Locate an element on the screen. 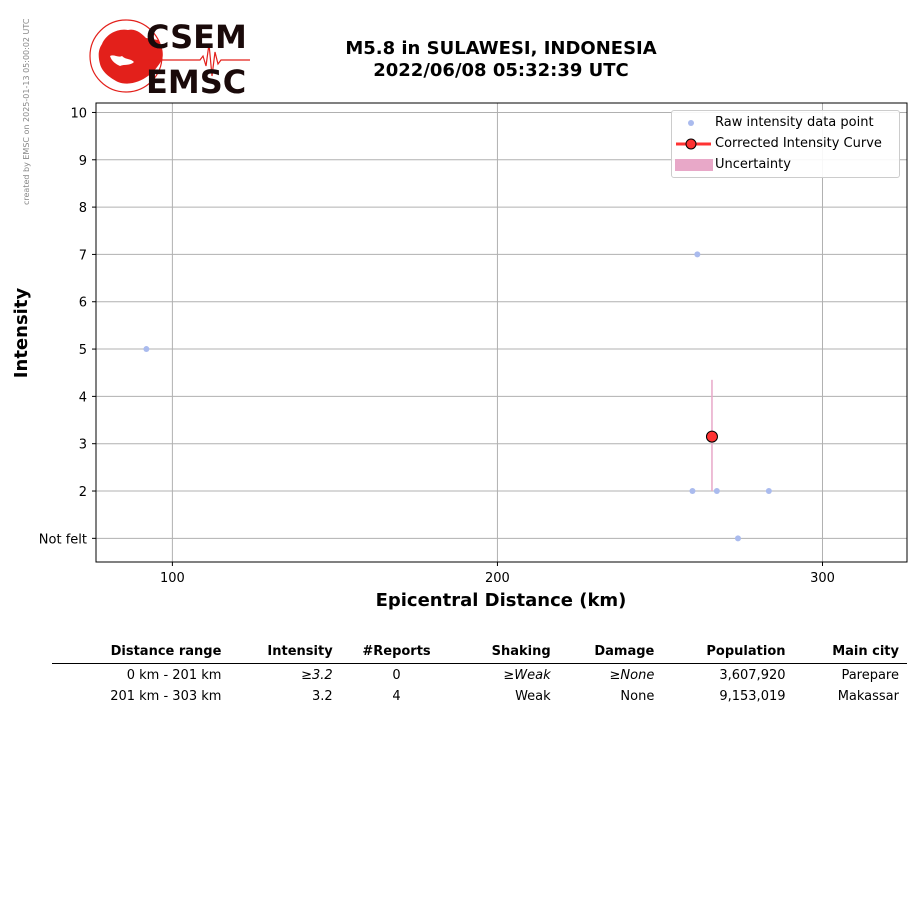 The image size is (915, 905). legend-uncertainty-symbol is located at coordinates (694, 165).